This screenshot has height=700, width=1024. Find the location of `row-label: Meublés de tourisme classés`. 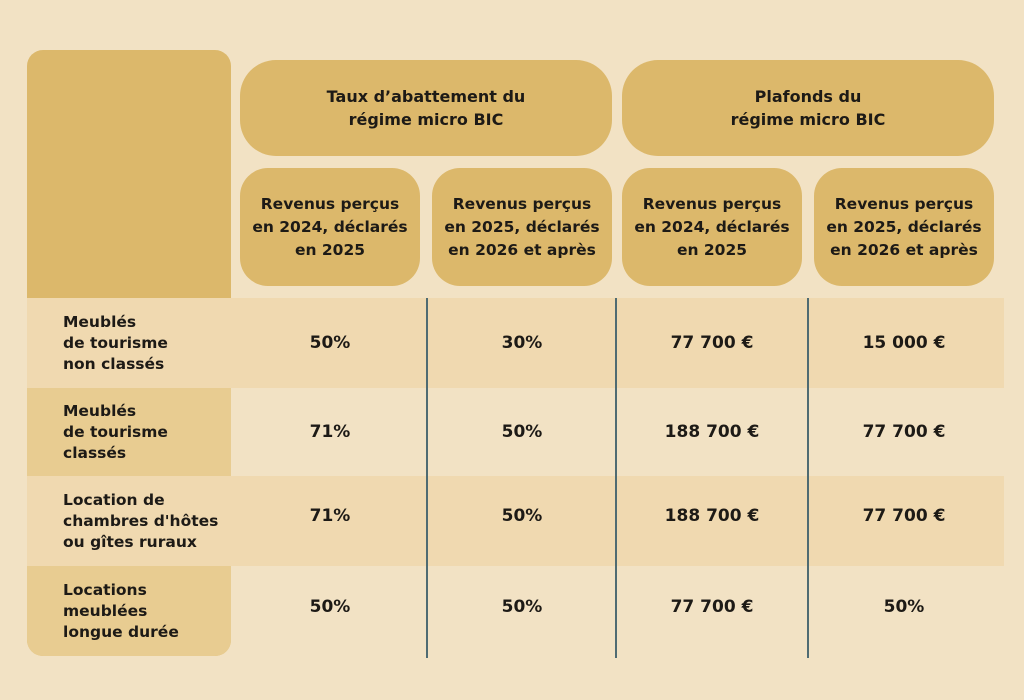

row-label: Meublés de tourisme classés is located at coordinates (129, 432).